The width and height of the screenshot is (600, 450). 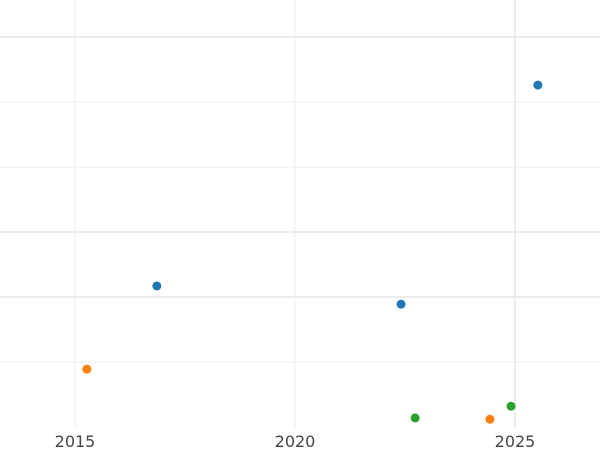 I want to click on x-axis-ticks: 2015 2020 2025, so click(x=295, y=441).